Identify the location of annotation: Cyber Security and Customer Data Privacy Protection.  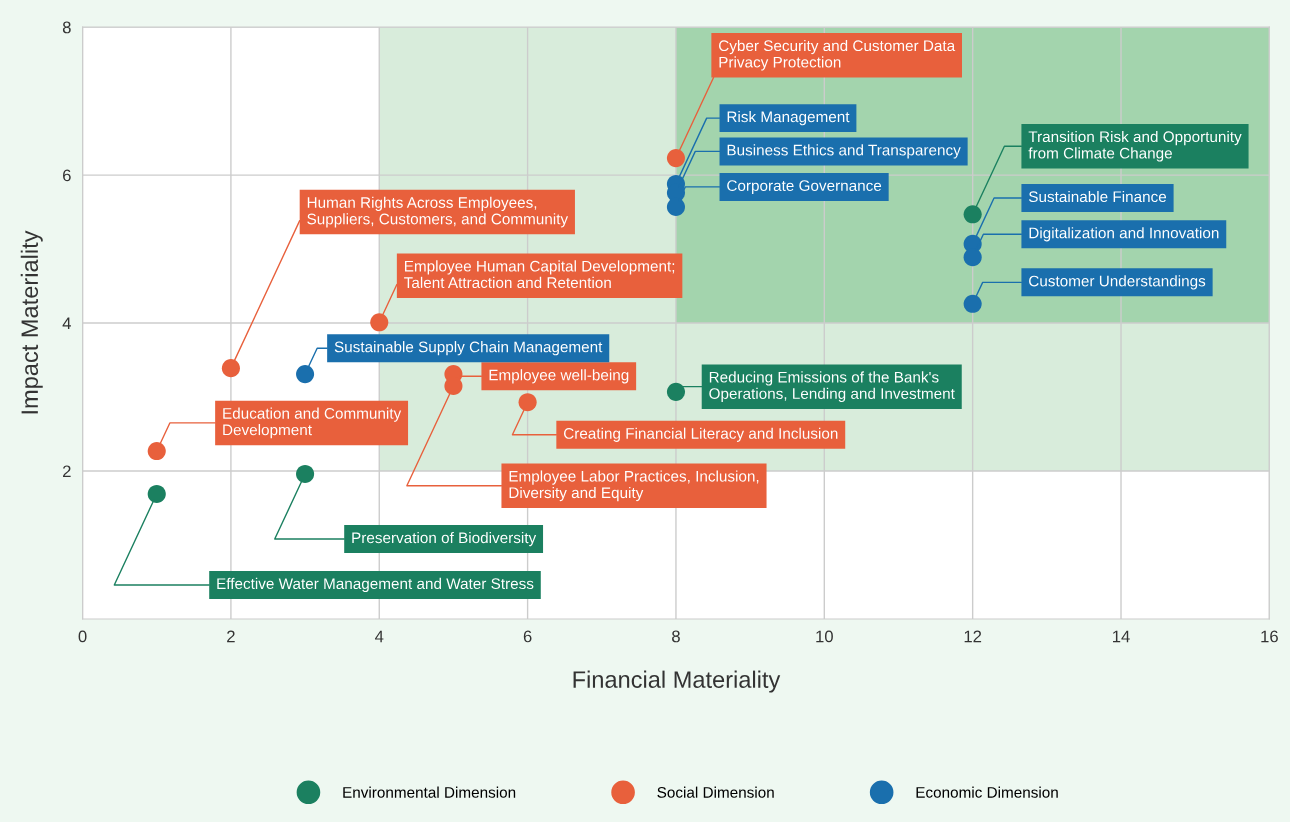
(837, 55).